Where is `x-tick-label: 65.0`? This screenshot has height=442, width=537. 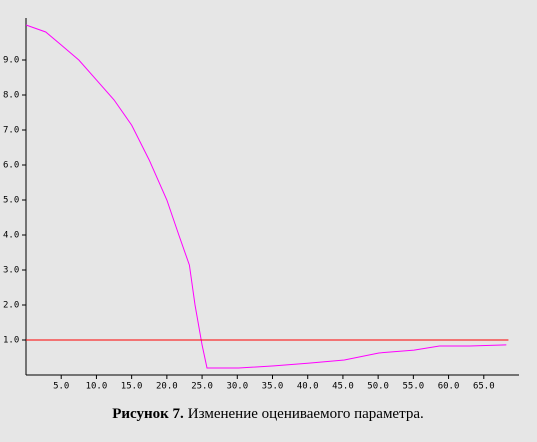 x-tick-label: 65.0 is located at coordinates (484, 387).